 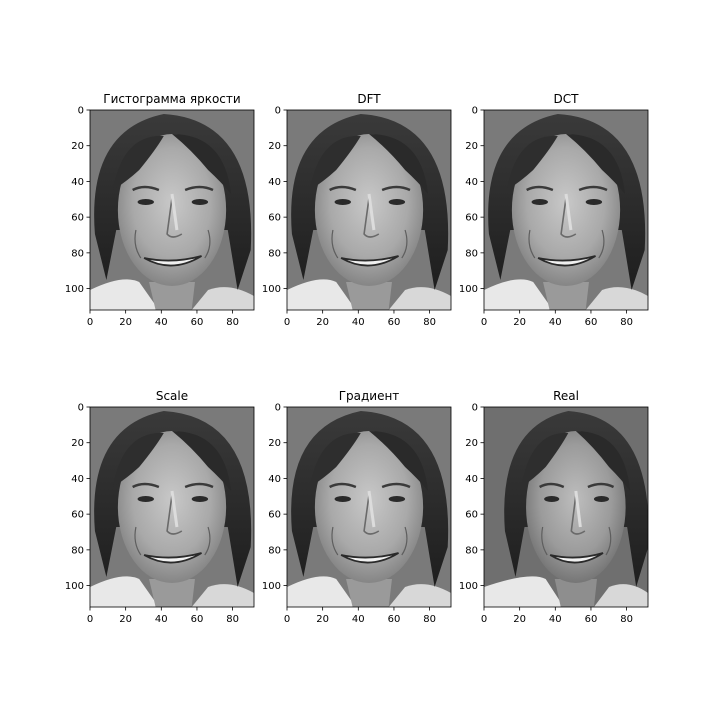 I want to click on panel-title: Градиент, so click(x=369, y=396).